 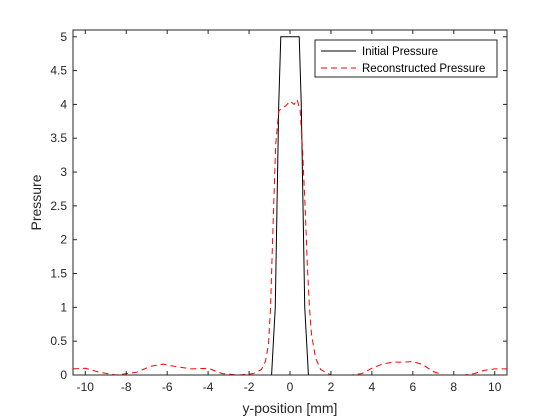 What do you see at coordinates (372, 387) in the screenshot?
I see `x-tick-label: 4` at bounding box center [372, 387].